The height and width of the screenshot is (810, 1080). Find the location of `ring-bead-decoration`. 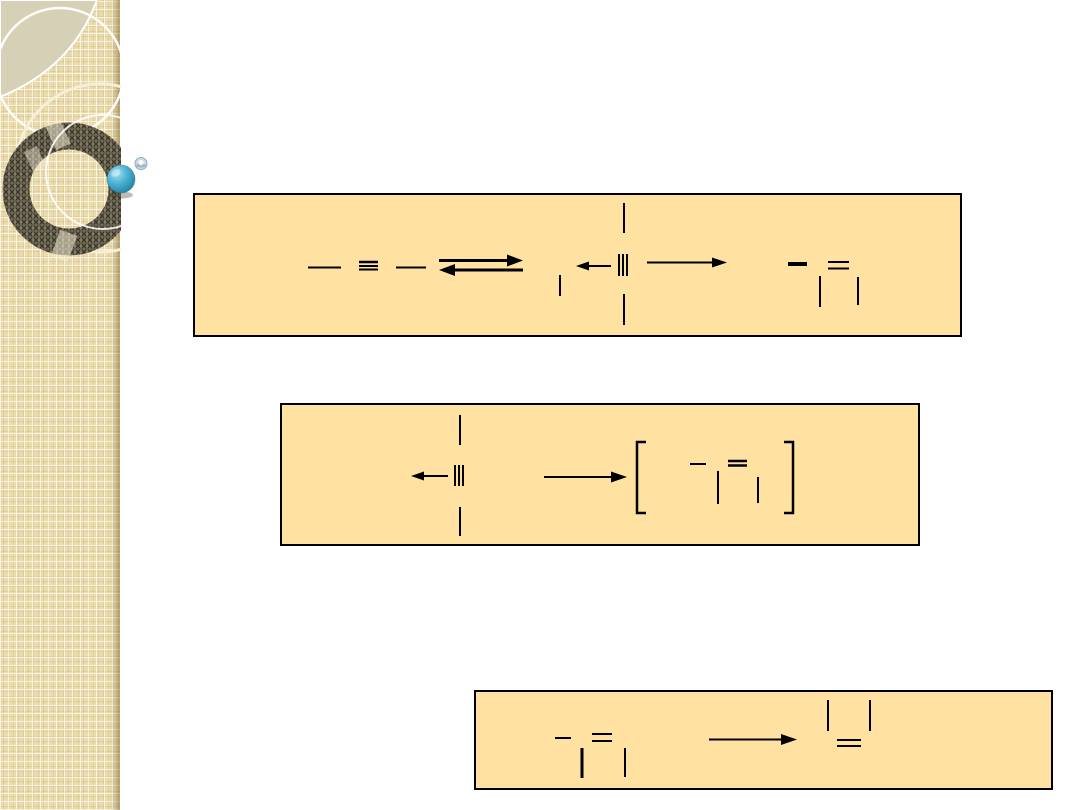

ring-bead-decoration is located at coordinates (141, 163).